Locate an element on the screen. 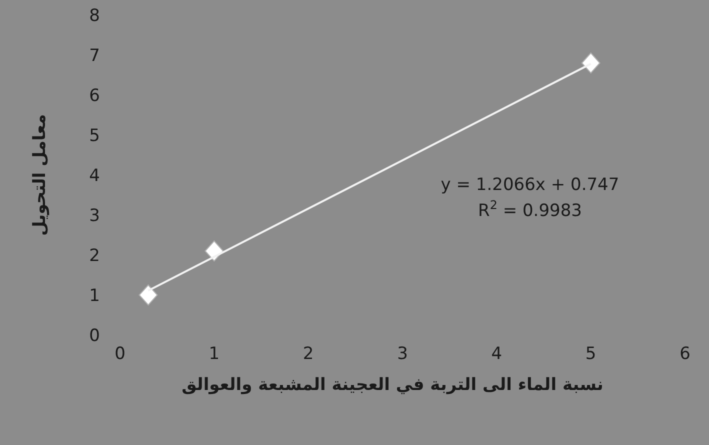 Image resolution: width=709 pixels, height=445 pixels. y-tick-label: 4 is located at coordinates (94, 176).